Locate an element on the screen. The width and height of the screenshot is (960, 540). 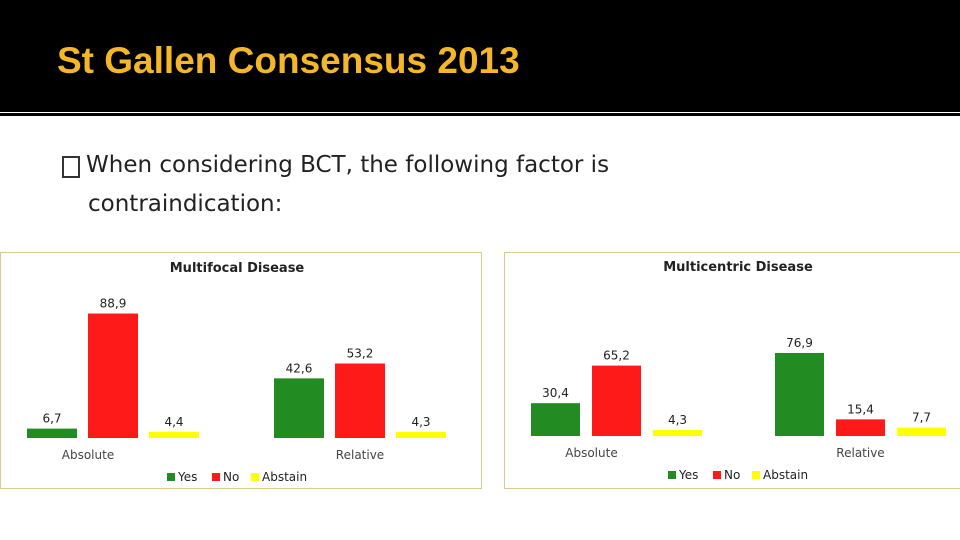
data-label: 7,7 is located at coordinates (921, 418).